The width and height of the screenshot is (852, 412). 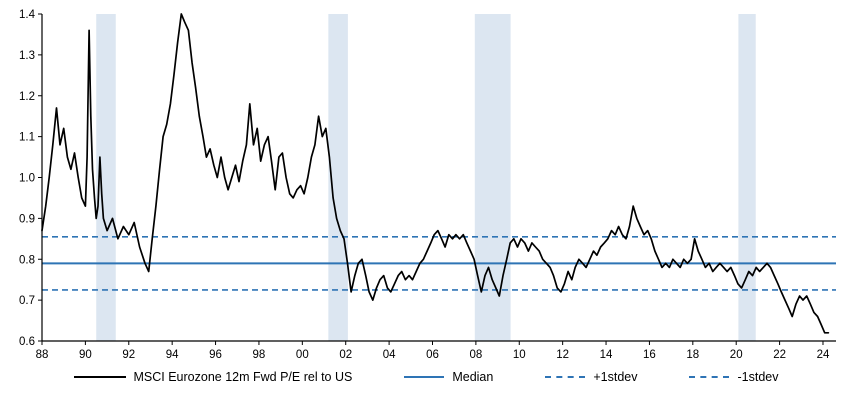 What do you see at coordinates (259, 355) in the screenshot?
I see `svg-text: 98` at bounding box center [259, 355].